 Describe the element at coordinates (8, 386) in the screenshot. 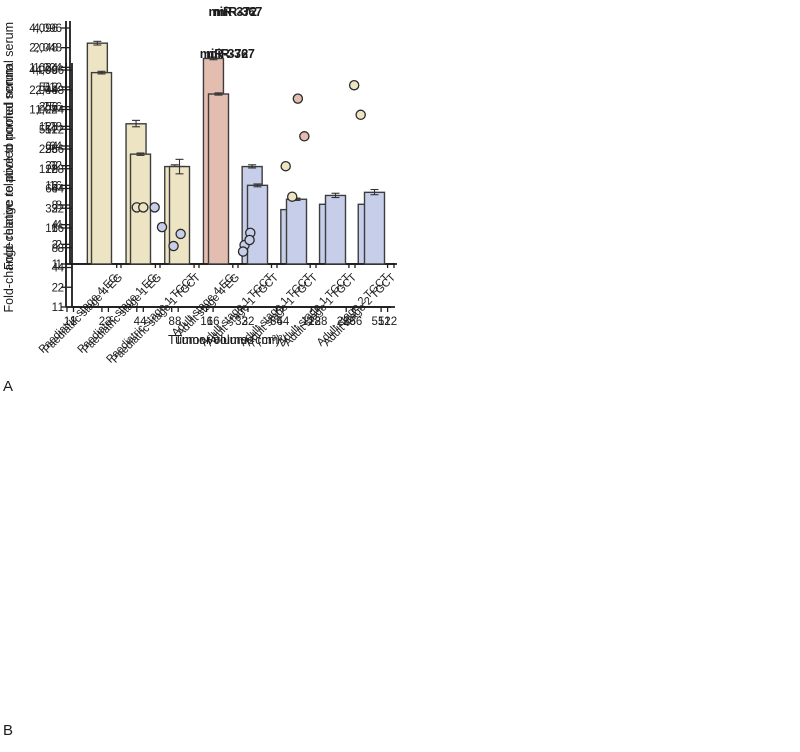

I see `panel-a-label: A` at that location.